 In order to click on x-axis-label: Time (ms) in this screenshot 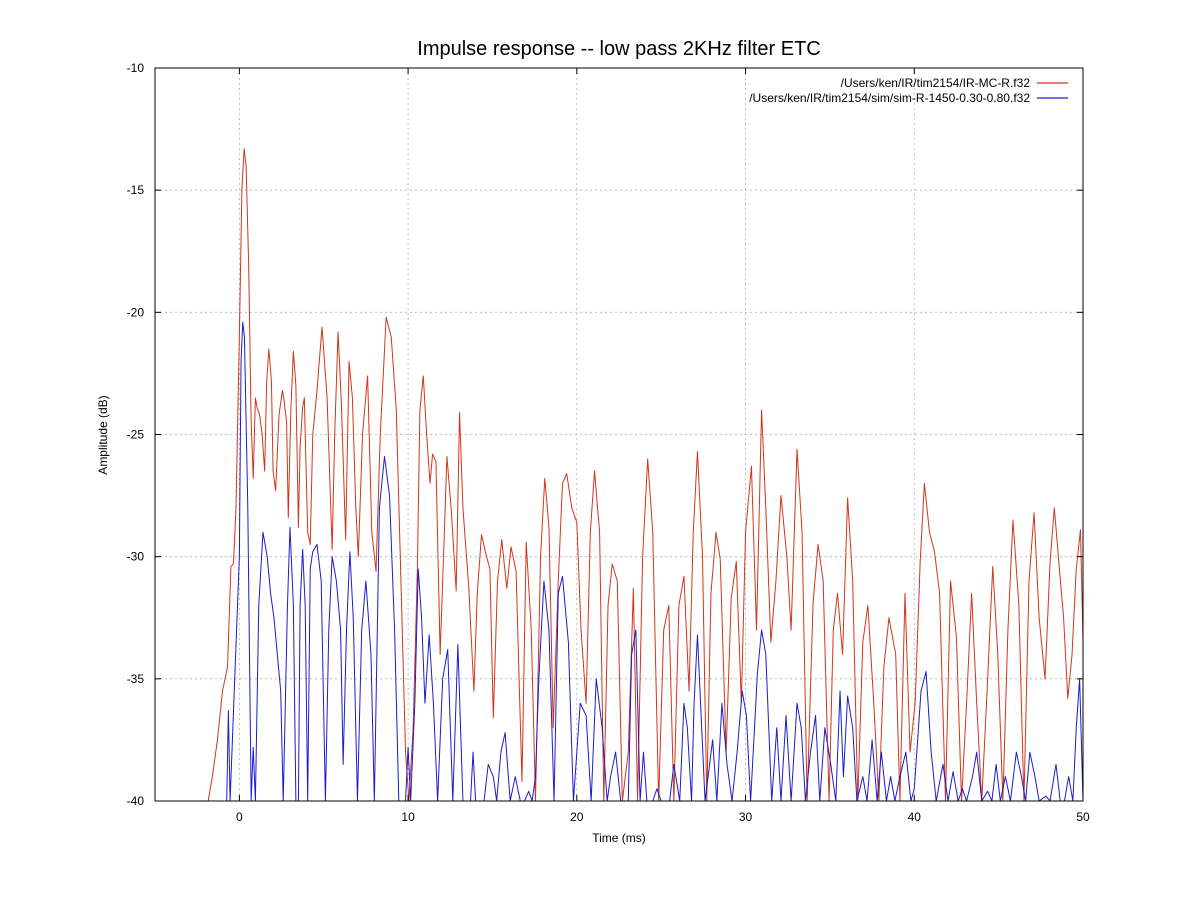, I will do `click(619, 838)`.